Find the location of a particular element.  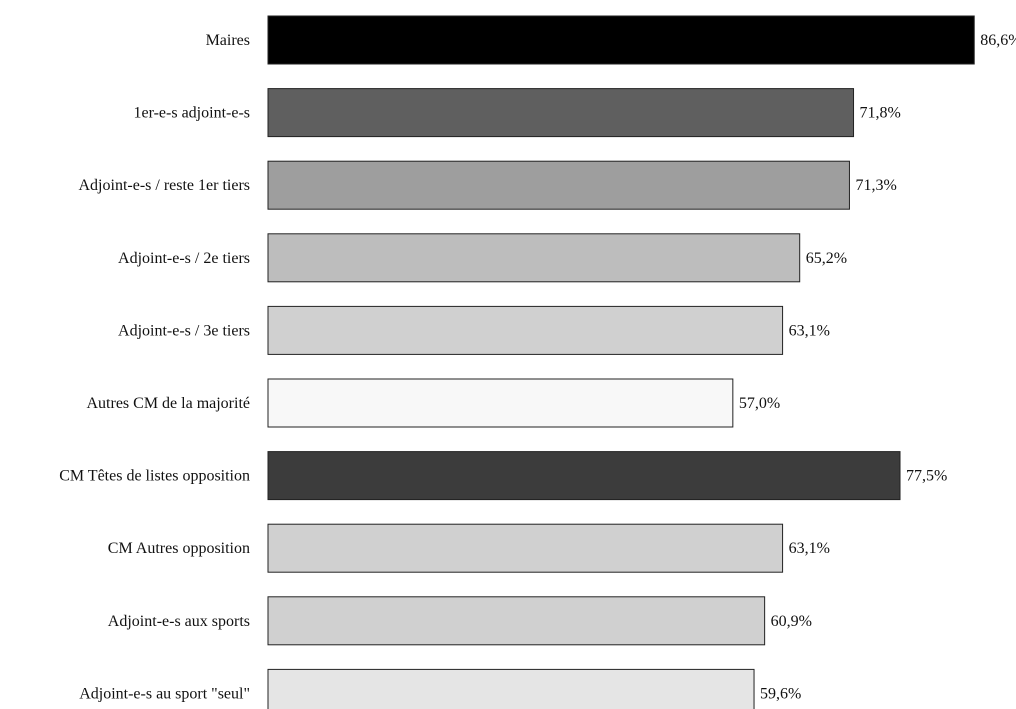

category-label: Autres CM de la majorité is located at coordinates (168, 403).